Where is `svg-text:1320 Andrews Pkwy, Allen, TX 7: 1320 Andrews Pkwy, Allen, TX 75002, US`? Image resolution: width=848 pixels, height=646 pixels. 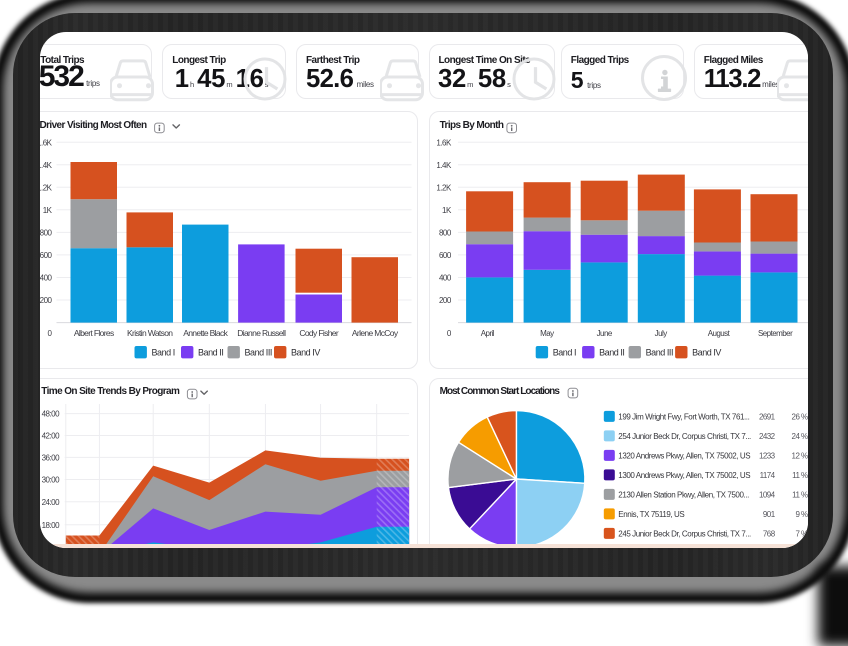
svg-text:1320 Andrews Pkwy, Allen, TX 7: 1320 Andrews Pkwy, Allen, TX 75002, US is located at coordinates (684, 455).